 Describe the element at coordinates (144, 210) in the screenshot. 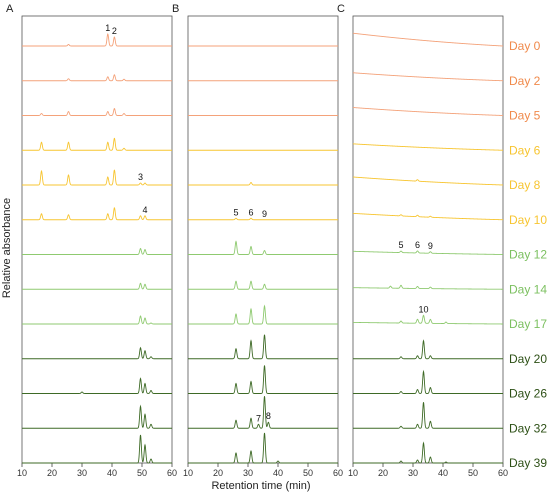

I see `peak-label-4: 4` at that location.